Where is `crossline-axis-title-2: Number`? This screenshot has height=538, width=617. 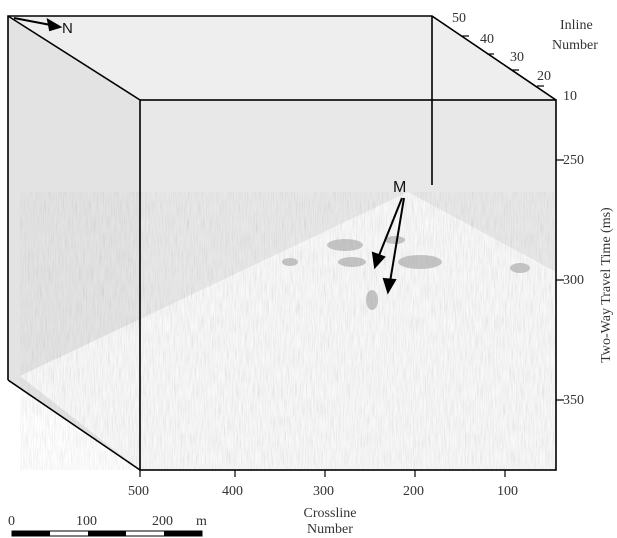 crossline-axis-title-2: Number is located at coordinates (330, 529).